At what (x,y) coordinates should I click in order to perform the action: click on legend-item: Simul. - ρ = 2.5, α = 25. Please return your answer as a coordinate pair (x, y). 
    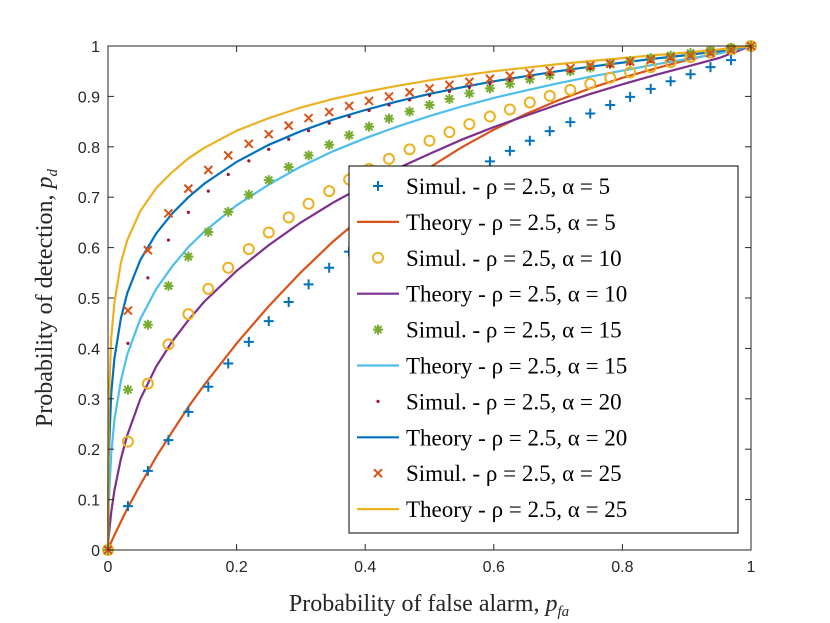
    Looking at the image, I should click on (497, 473).